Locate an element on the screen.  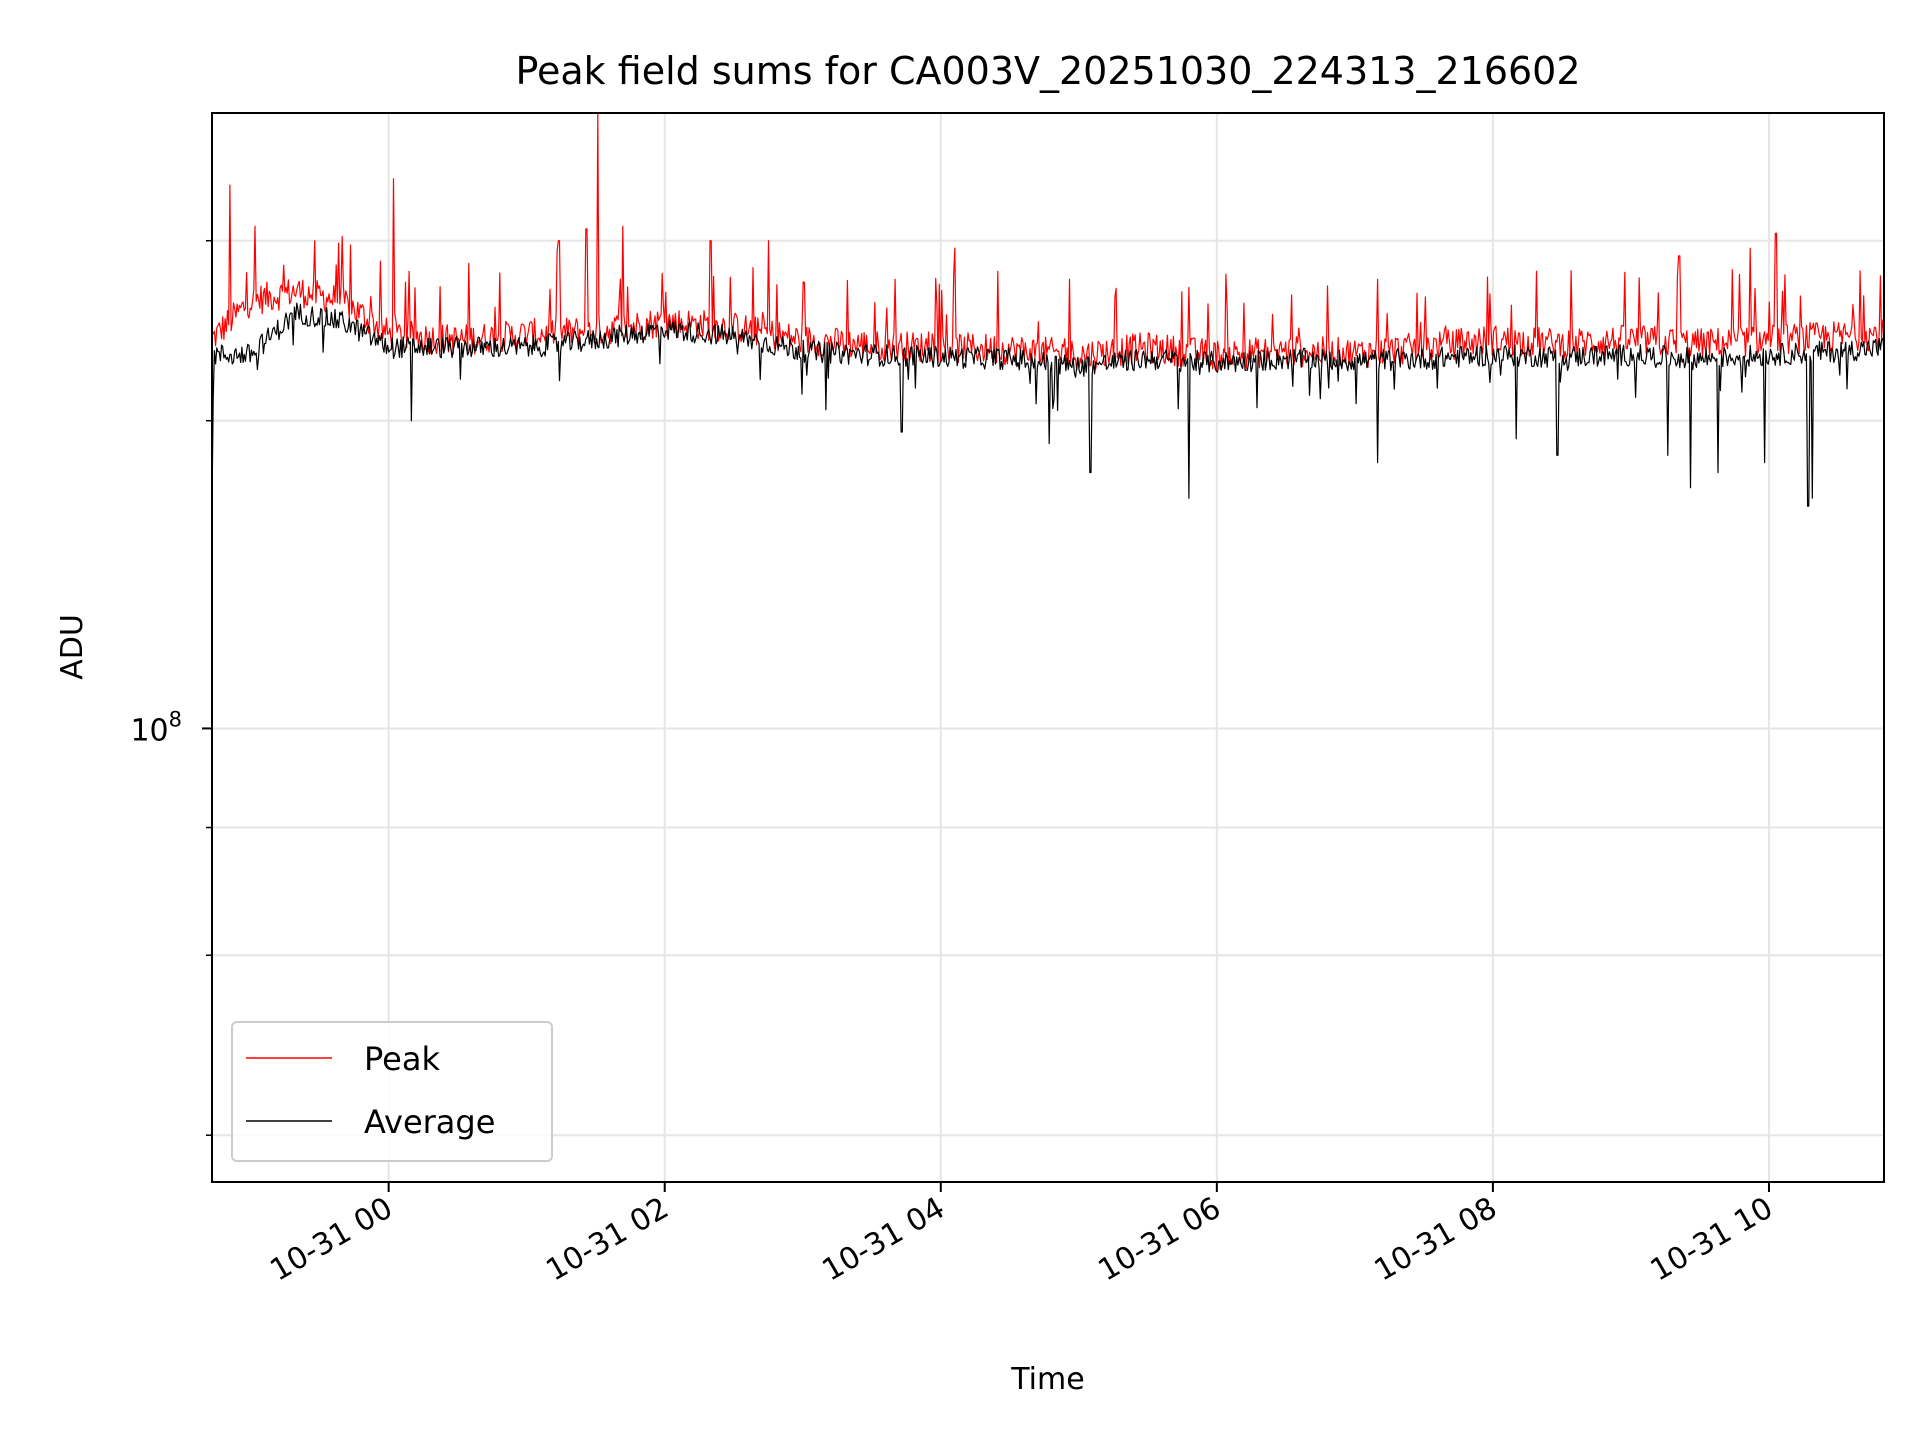
y-axis-label: ADU is located at coordinates (72, 647).